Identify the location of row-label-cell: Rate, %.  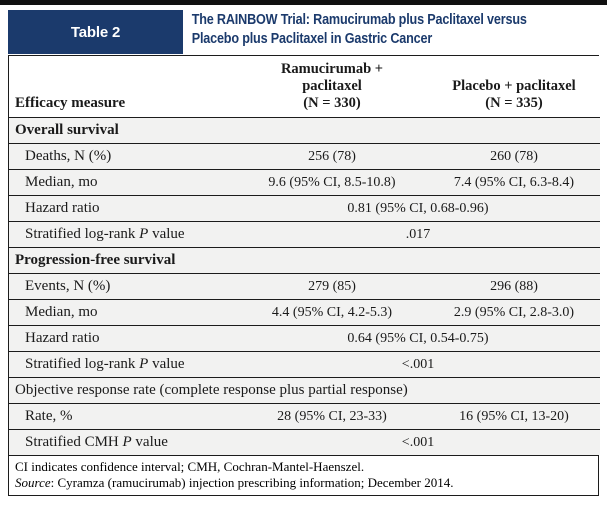
(122, 416).